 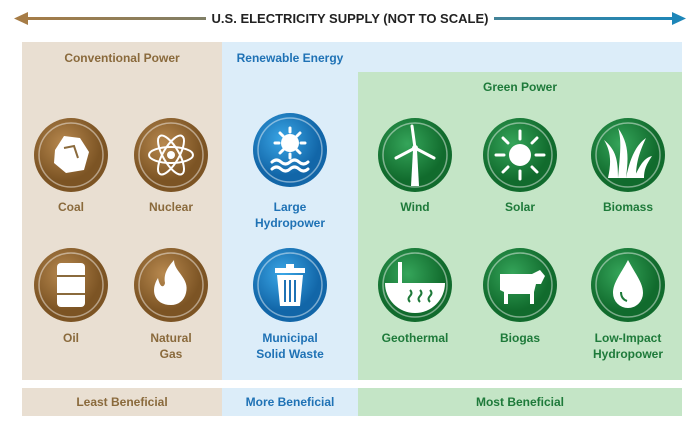 I want to click on arrow, so click(x=350, y=19).